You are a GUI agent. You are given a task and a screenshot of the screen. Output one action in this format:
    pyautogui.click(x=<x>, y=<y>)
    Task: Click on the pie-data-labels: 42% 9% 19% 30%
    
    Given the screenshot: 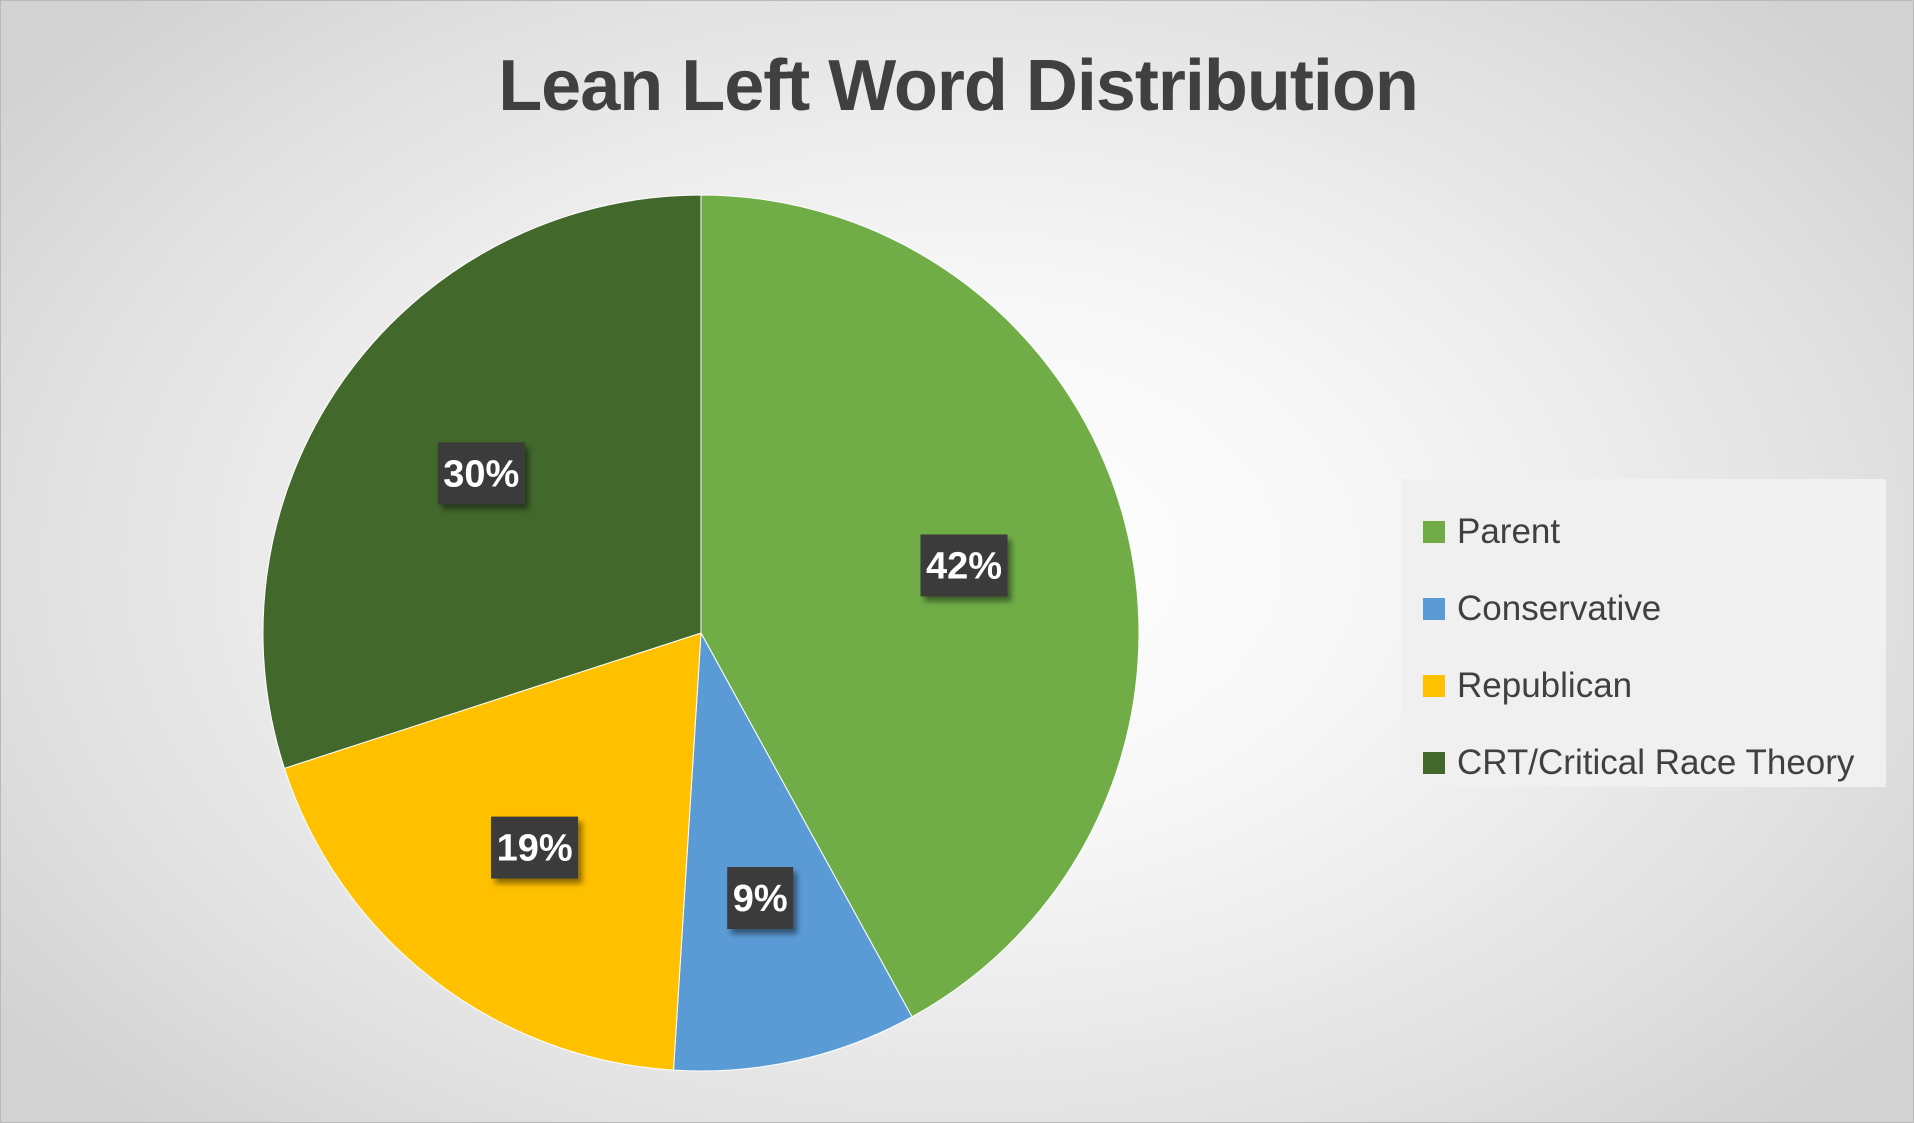 What is the action you would take?
    pyautogui.click(x=722, y=685)
    